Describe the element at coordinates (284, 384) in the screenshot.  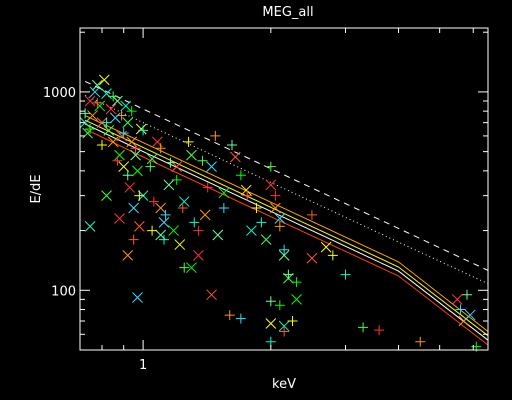
I see `x-axis-label: keV` at that location.